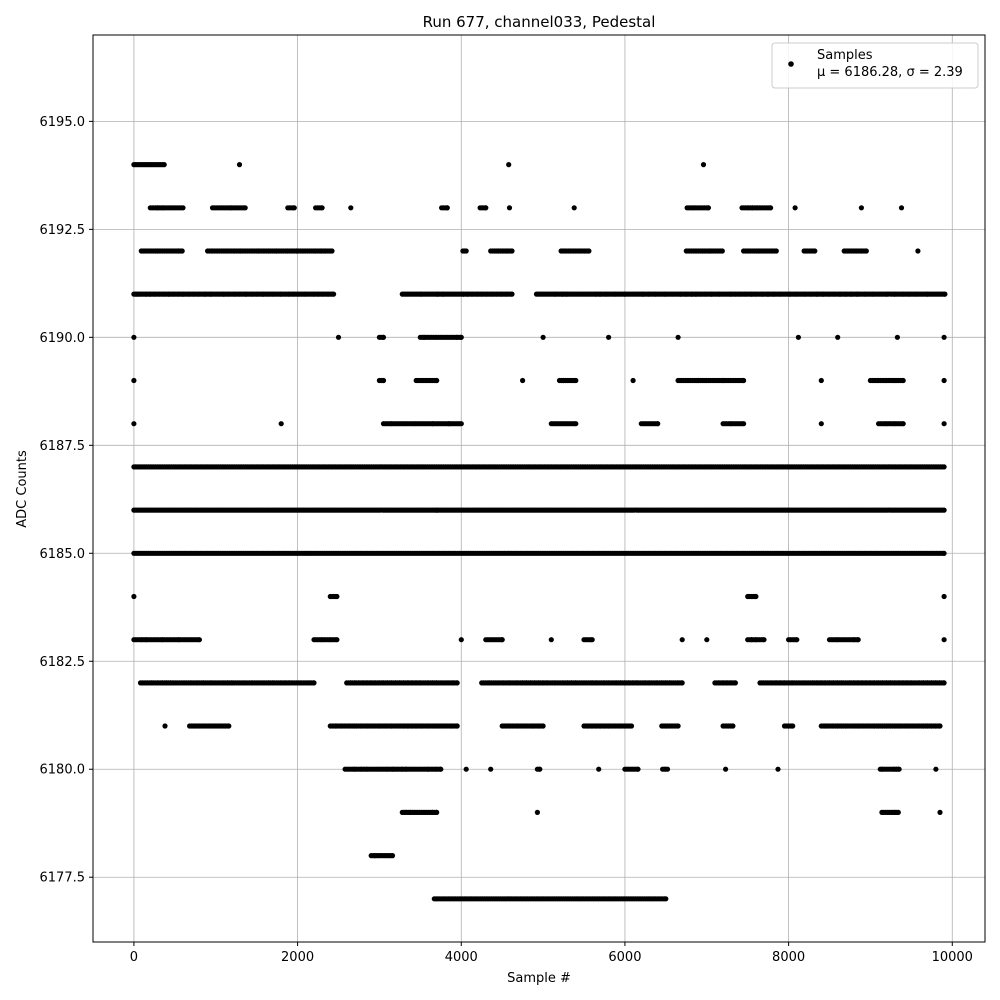 This screenshot has height=1000, width=1000. What do you see at coordinates (63, 662) in the screenshot?
I see `y-tick-label: 6182.5` at bounding box center [63, 662].